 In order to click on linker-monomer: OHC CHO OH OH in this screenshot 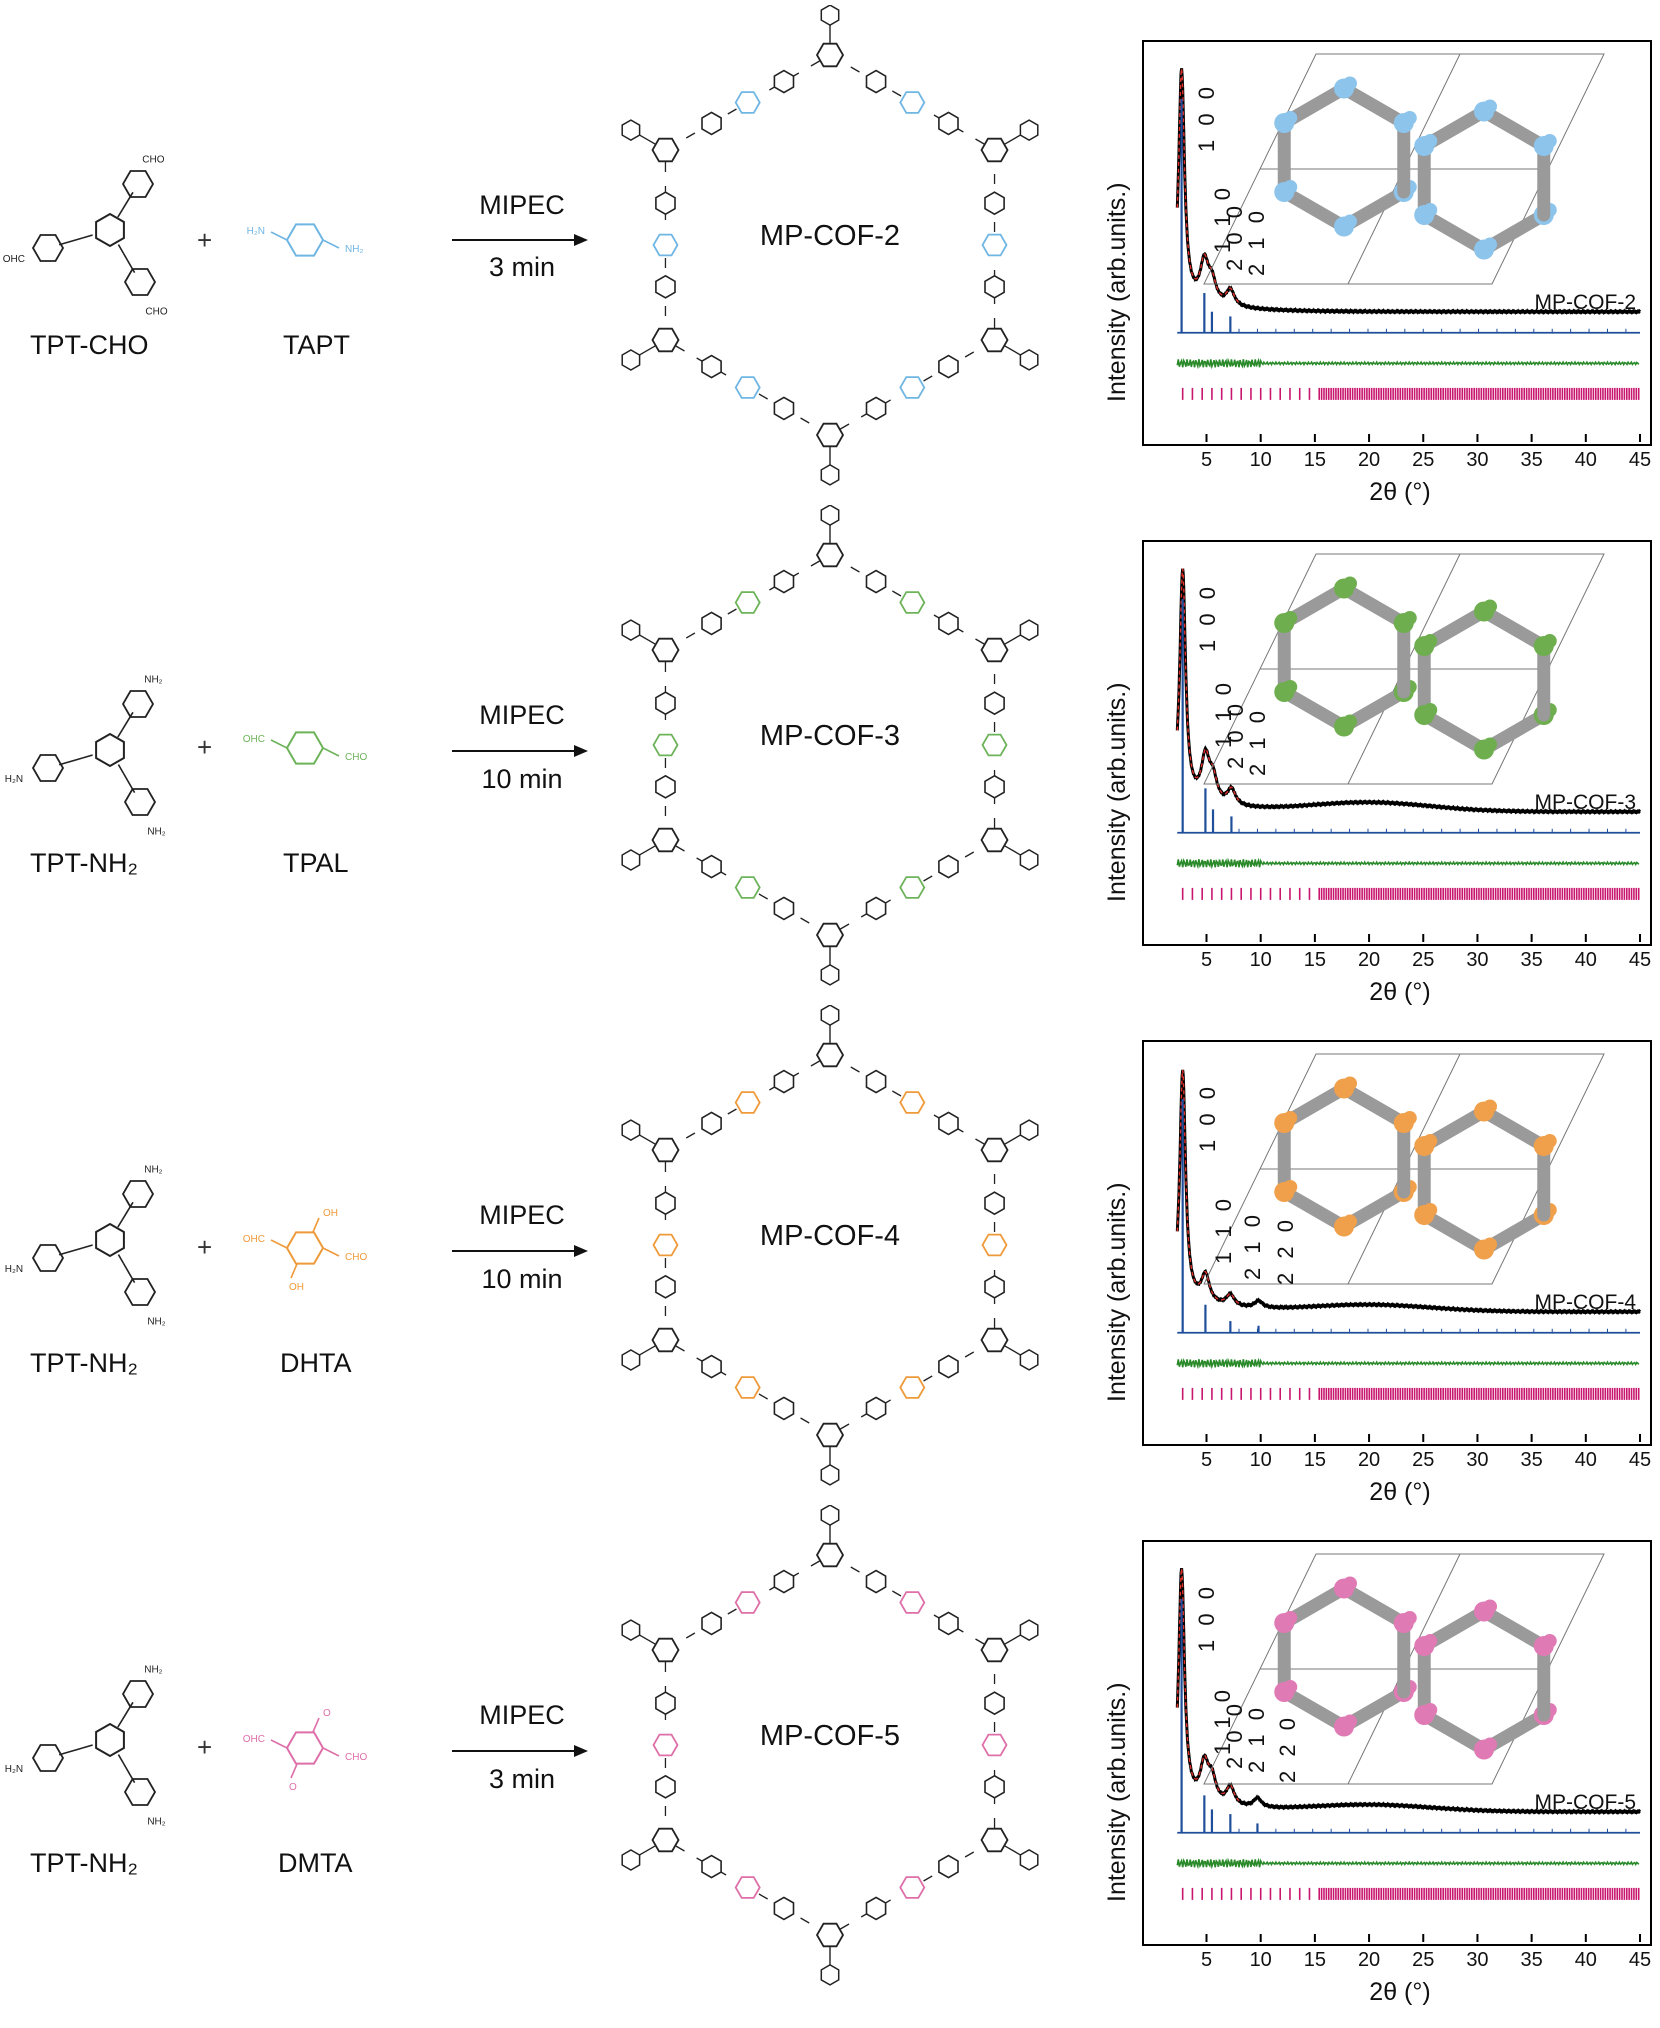, I will do `click(305, 1250)`.